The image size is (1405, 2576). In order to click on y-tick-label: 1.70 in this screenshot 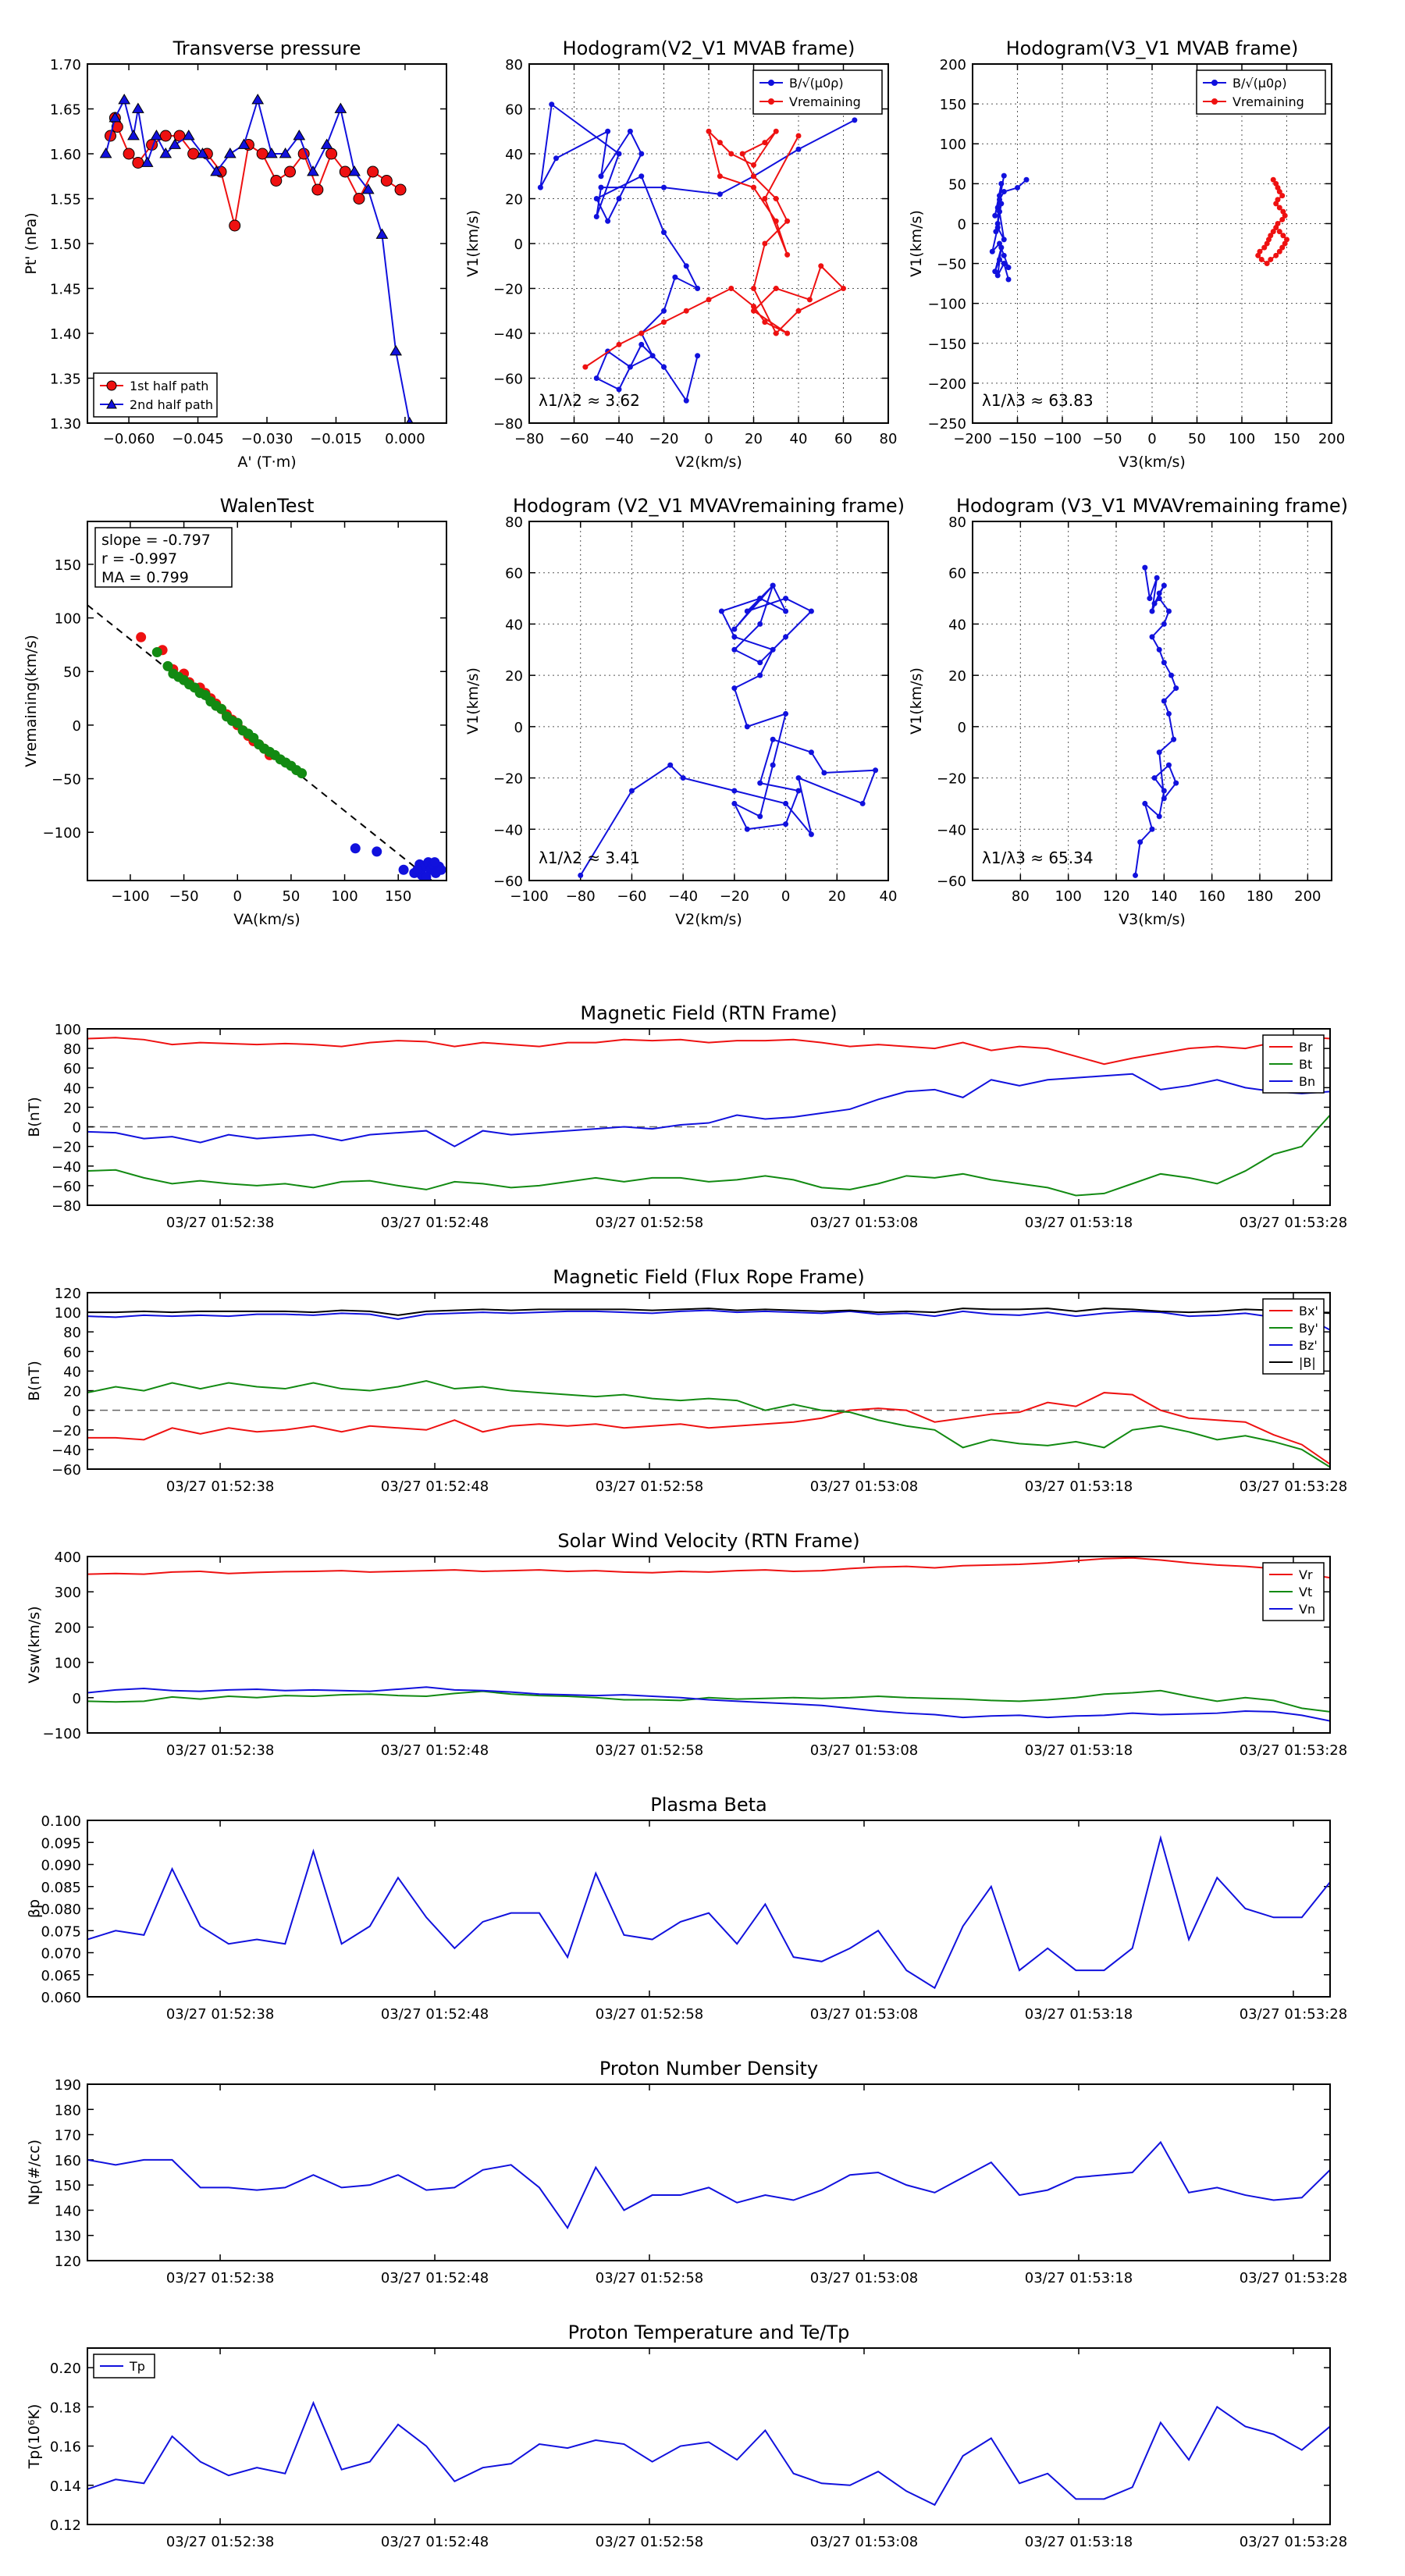, I will do `click(65, 65)`.